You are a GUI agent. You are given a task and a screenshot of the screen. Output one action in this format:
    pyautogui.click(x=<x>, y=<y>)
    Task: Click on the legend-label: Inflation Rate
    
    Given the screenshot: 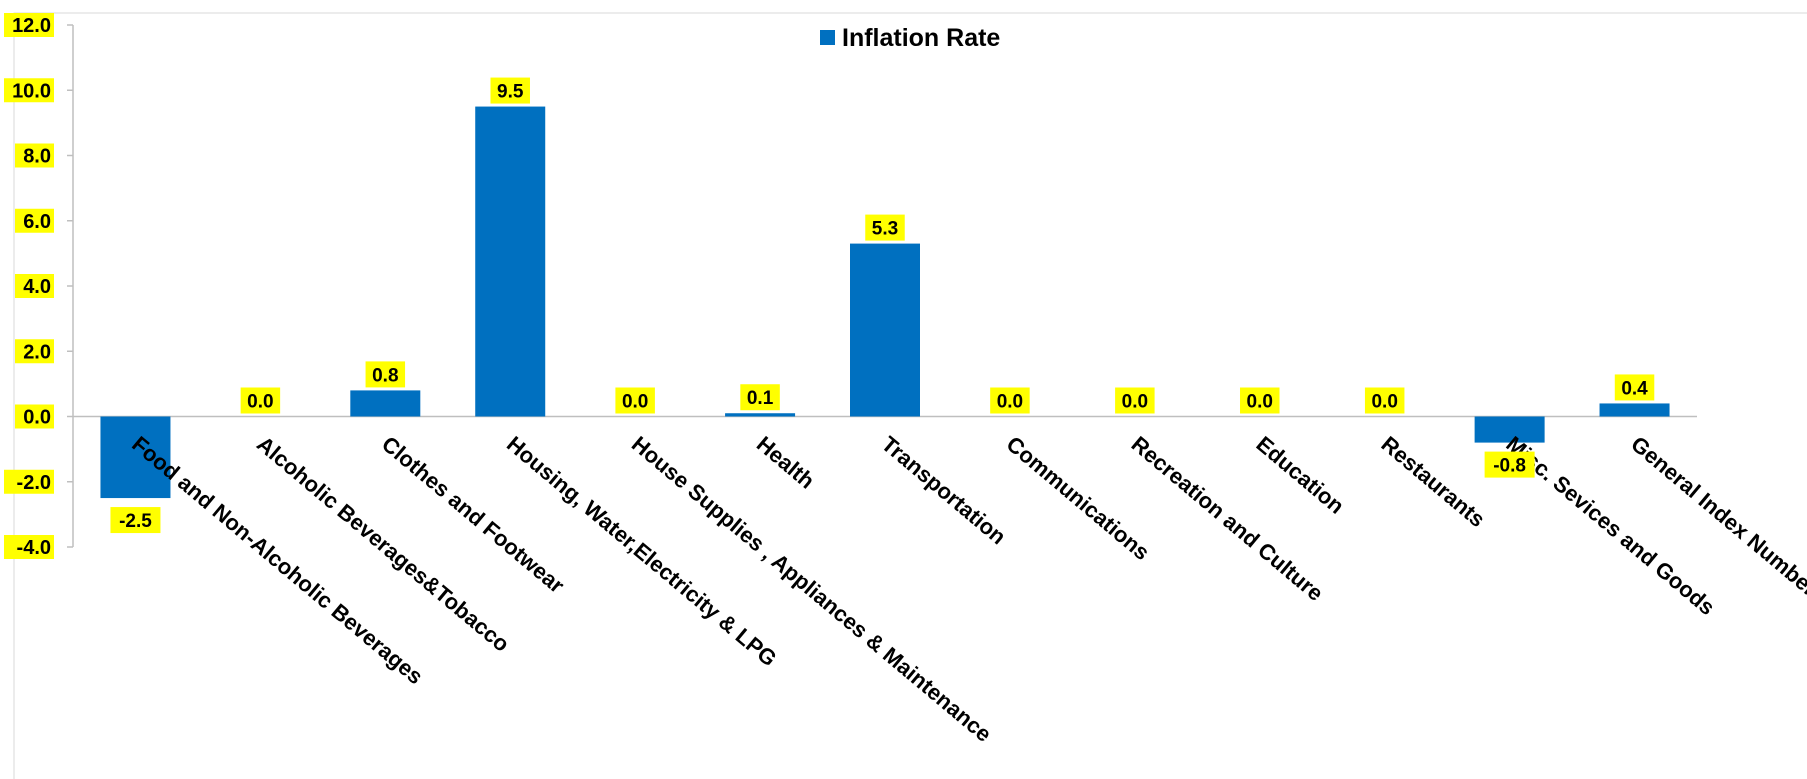 What is the action you would take?
    pyautogui.click(x=921, y=38)
    